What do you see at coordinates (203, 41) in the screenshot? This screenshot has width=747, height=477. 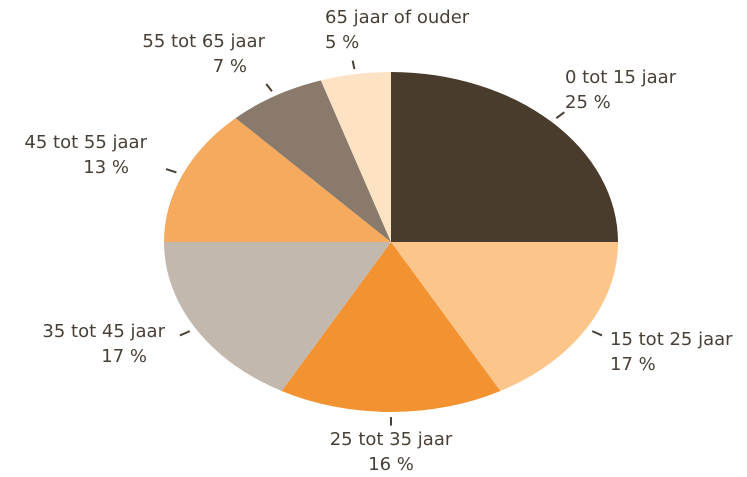 I see `slice-label: 55 tot 65 jaar` at bounding box center [203, 41].